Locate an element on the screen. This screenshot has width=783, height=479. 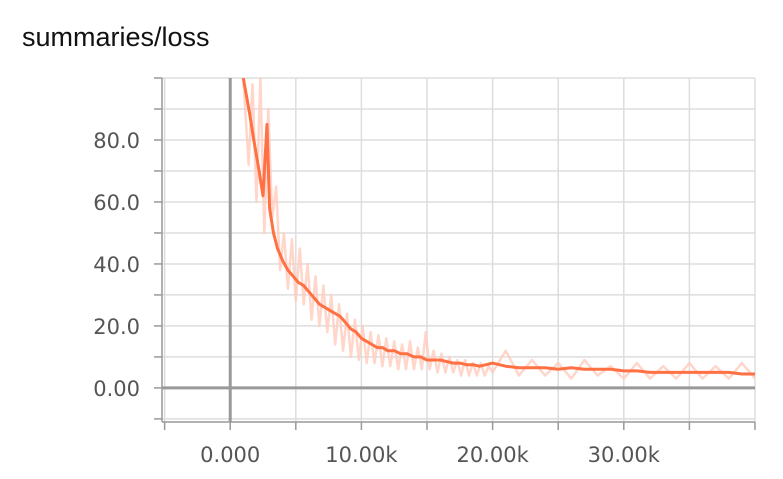
chart-title: summaries/loss is located at coordinates (116, 37).